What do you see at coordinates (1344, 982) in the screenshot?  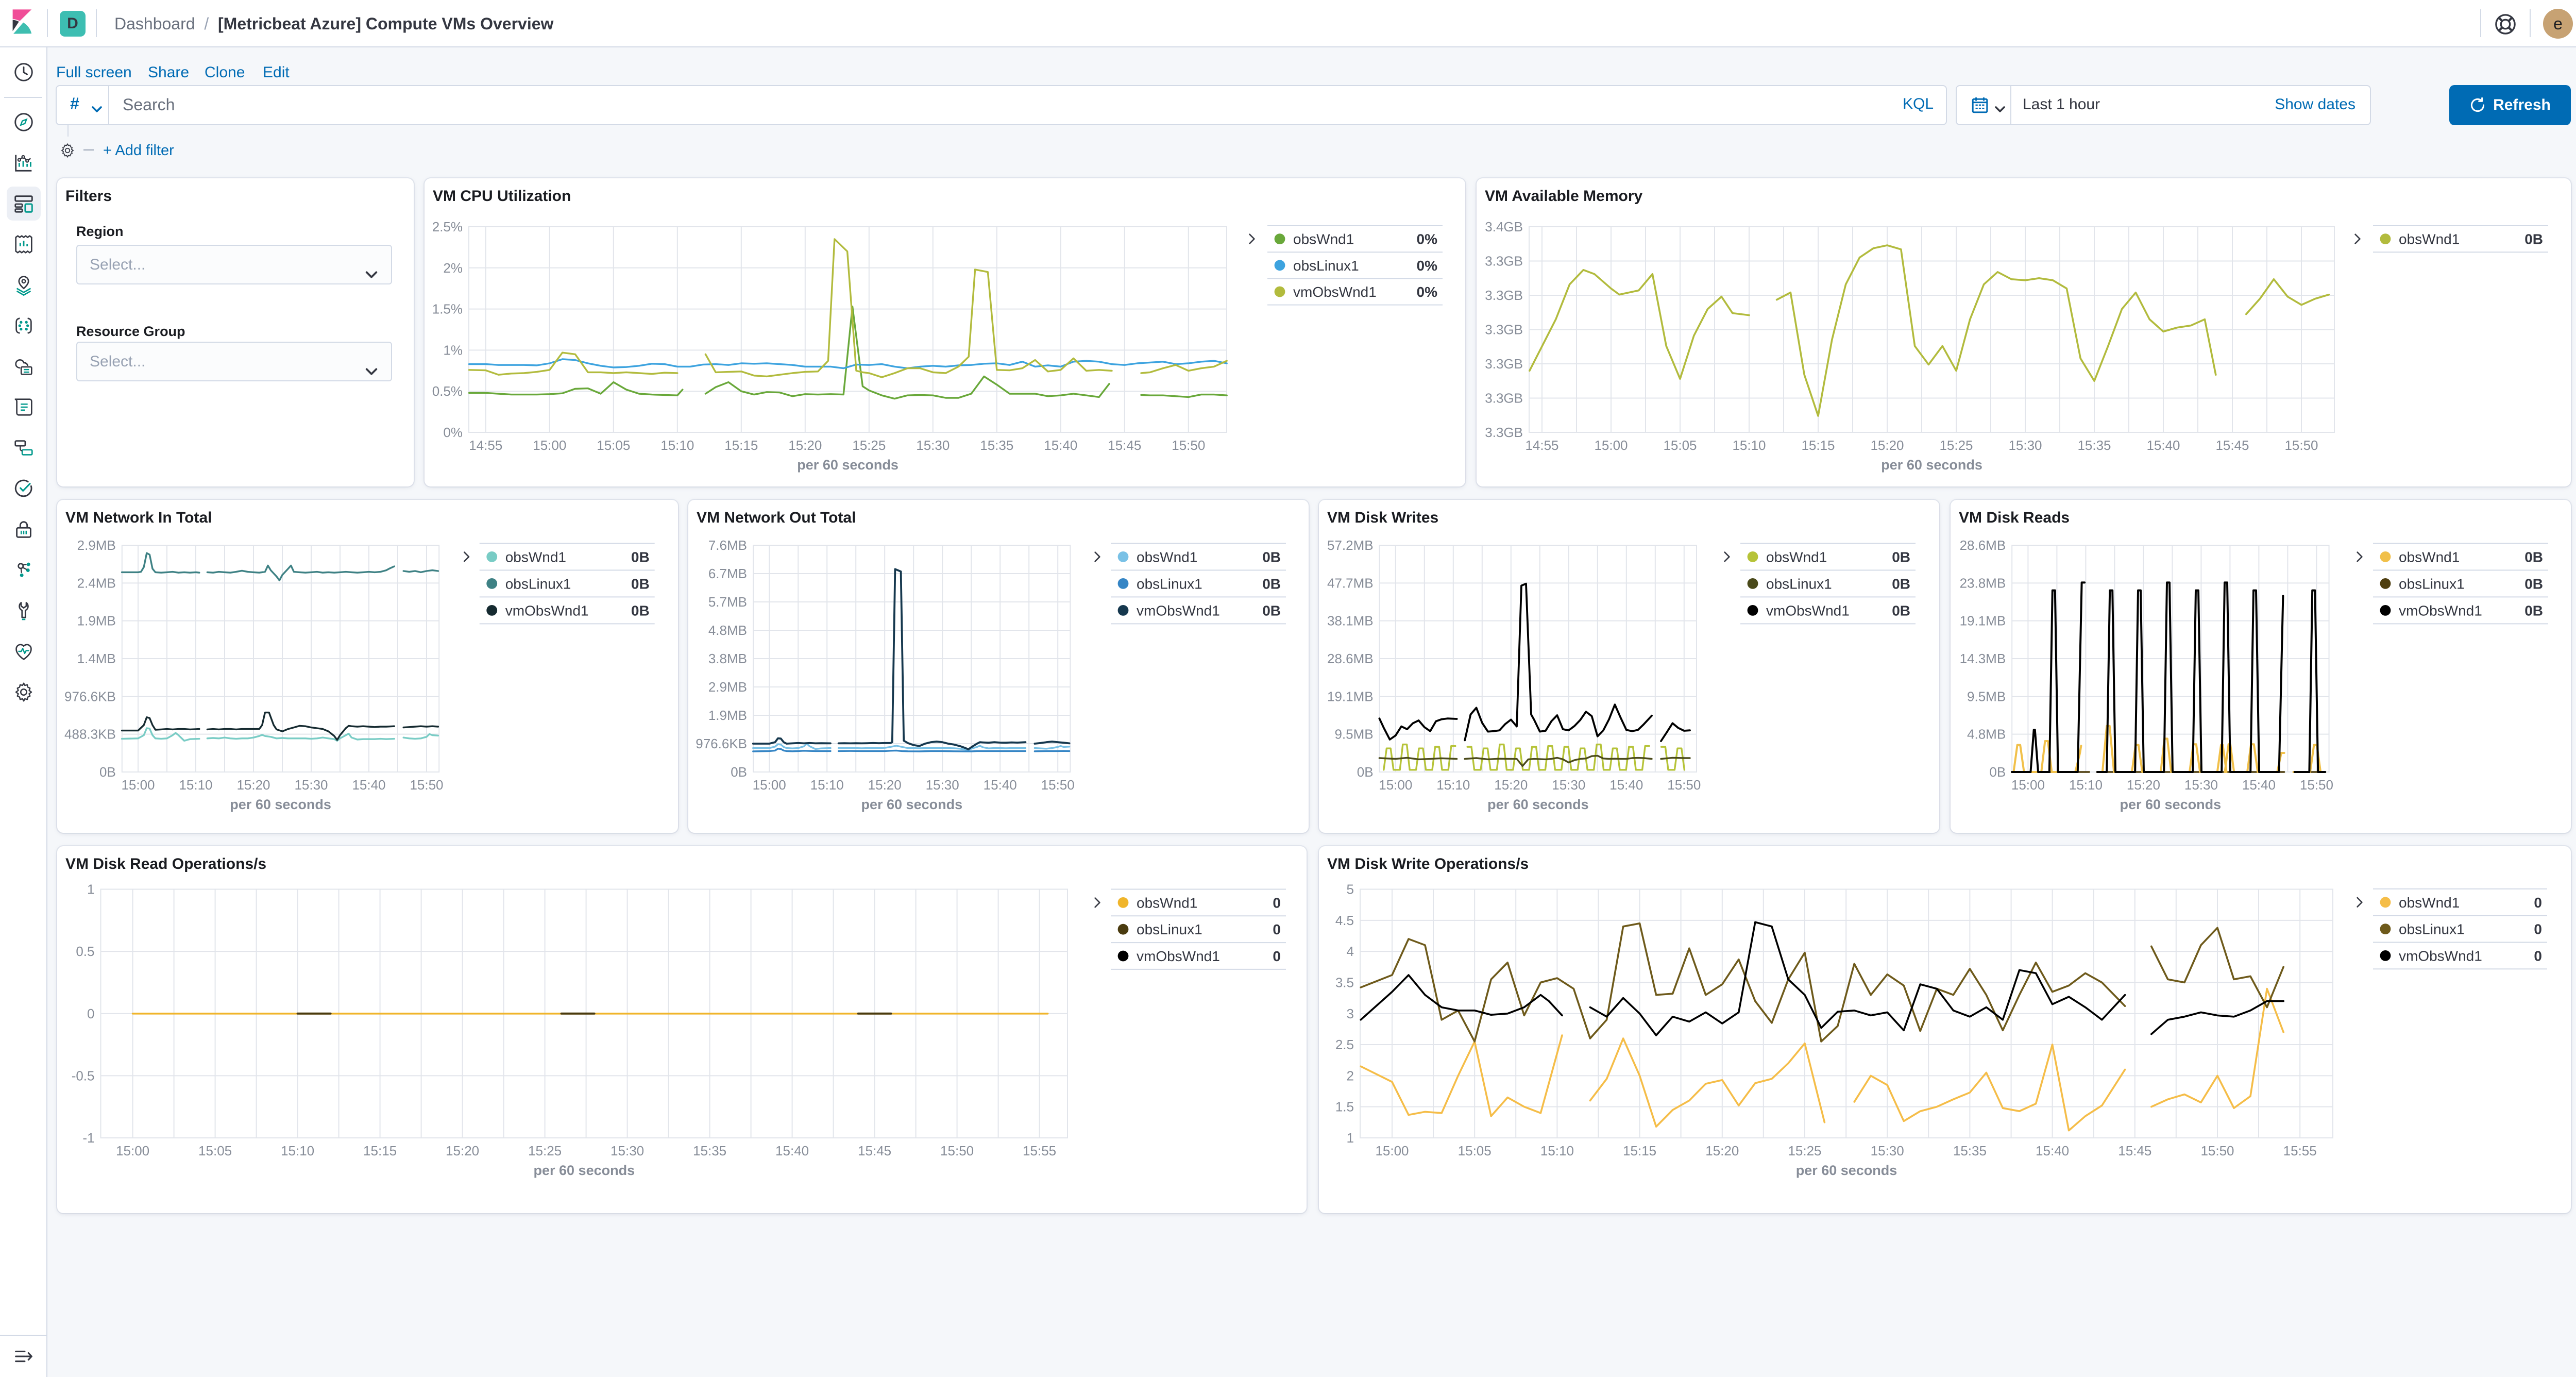 I see `svg-text: 3.5` at bounding box center [1344, 982].